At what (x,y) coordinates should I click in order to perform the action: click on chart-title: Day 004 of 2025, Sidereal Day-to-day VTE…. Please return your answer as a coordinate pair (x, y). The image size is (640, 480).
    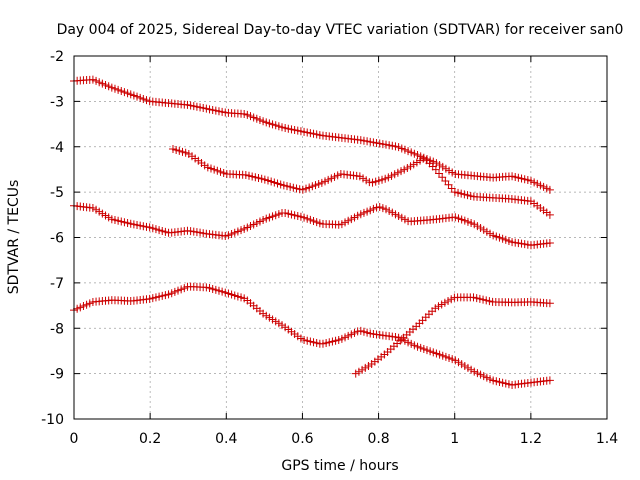
    Looking at the image, I should click on (340, 30).